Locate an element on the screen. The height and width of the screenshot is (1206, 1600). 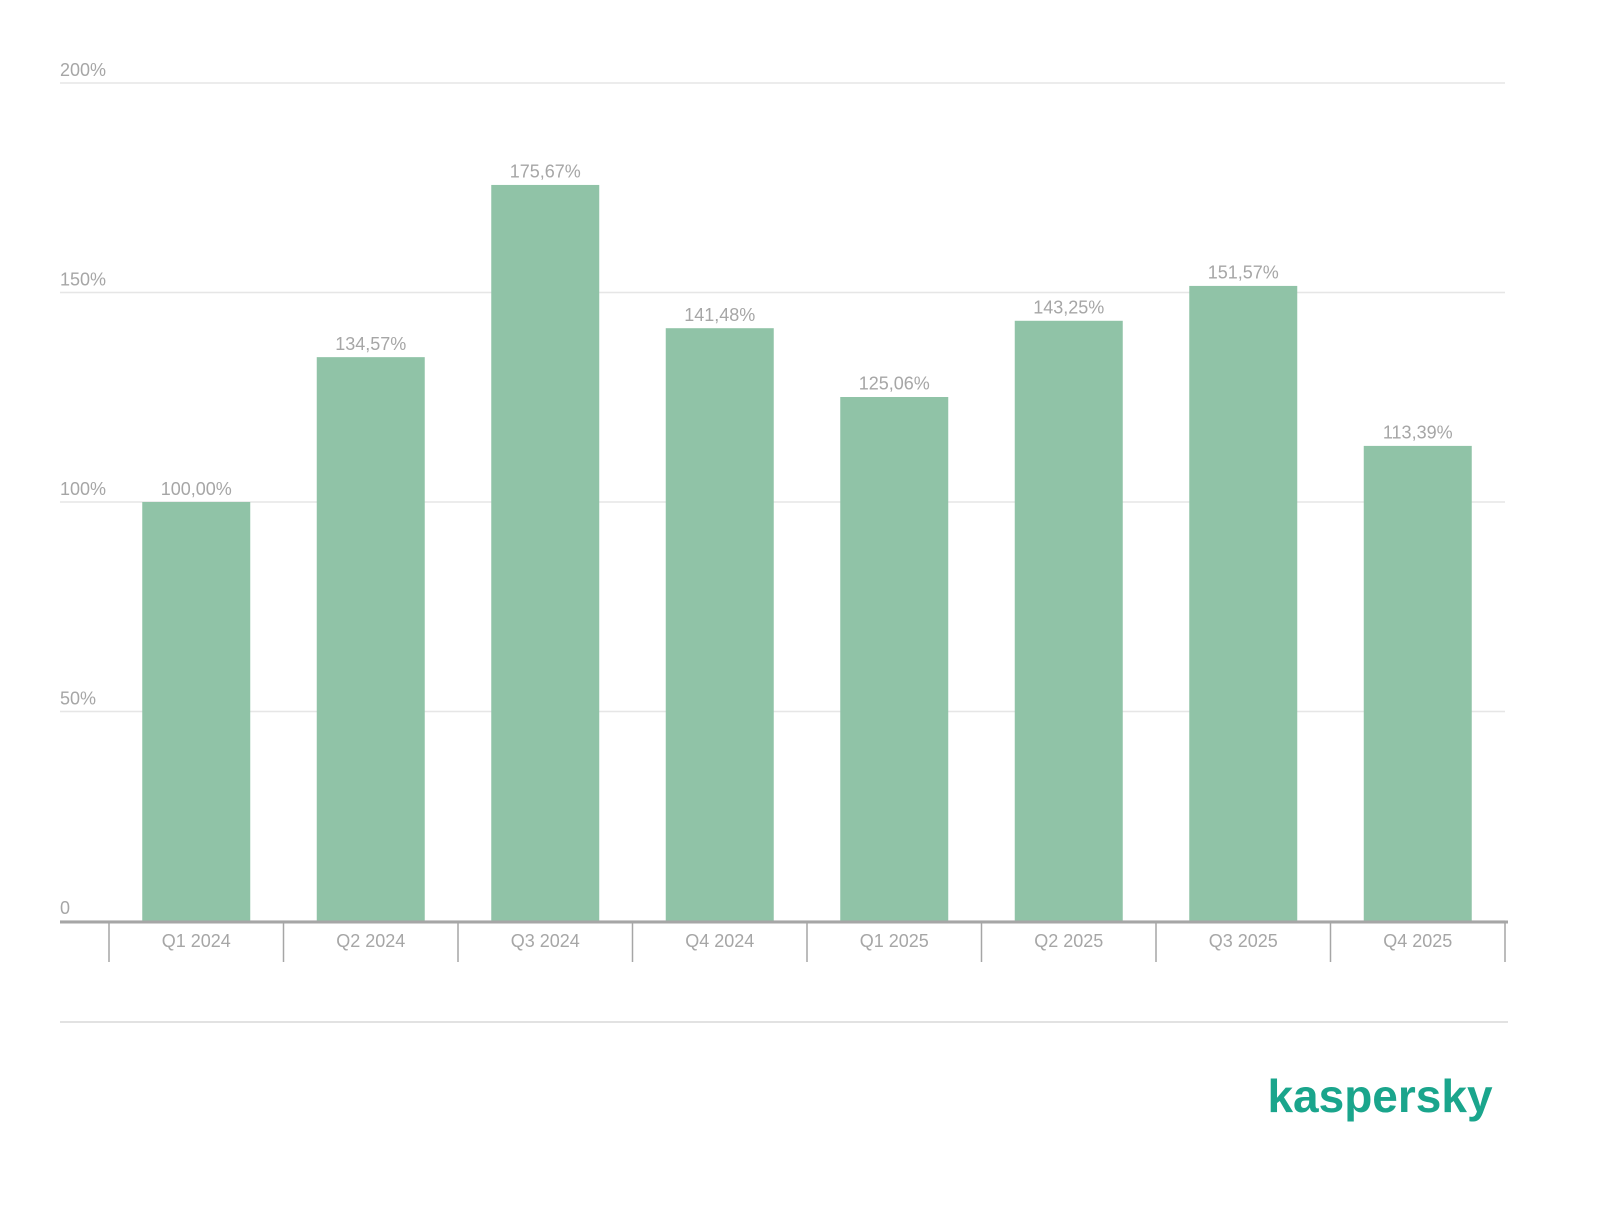
x-tick-label: Q1 2025 is located at coordinates (894, 941).